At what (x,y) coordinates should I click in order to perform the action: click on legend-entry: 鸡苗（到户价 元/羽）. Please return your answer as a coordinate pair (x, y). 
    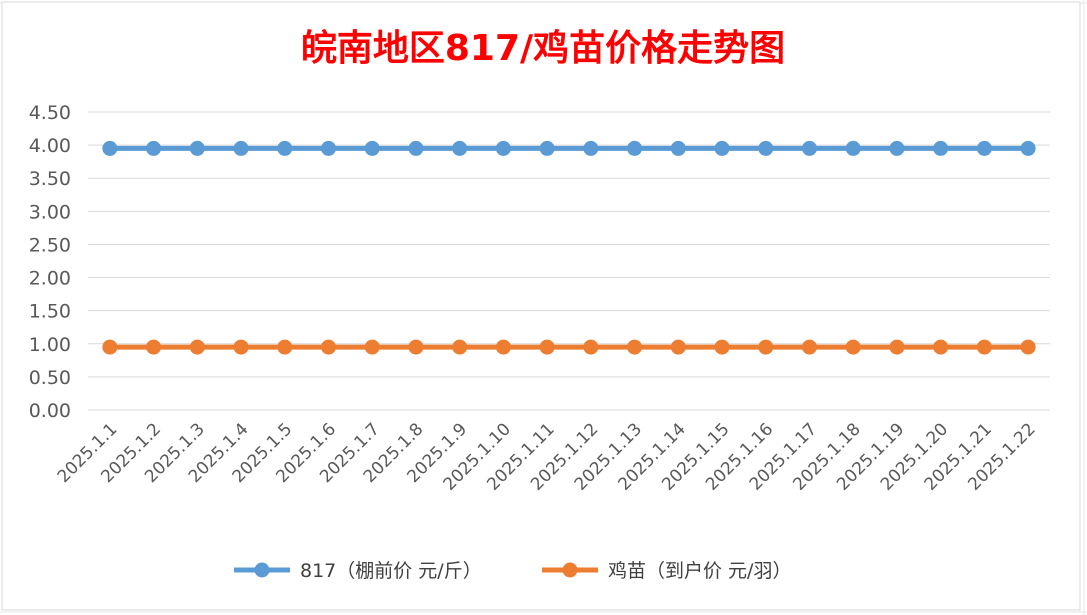
    Looking at the image, I should click on (666, 571).